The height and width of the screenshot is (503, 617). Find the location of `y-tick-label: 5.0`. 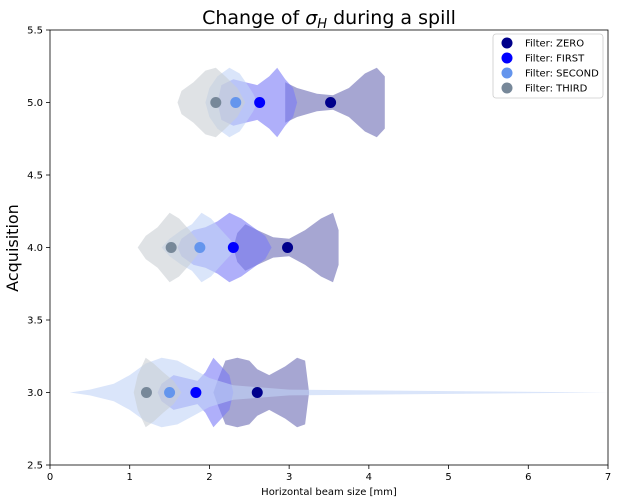

y-tick-label: 5.0 is located at coordinates (35, 103).